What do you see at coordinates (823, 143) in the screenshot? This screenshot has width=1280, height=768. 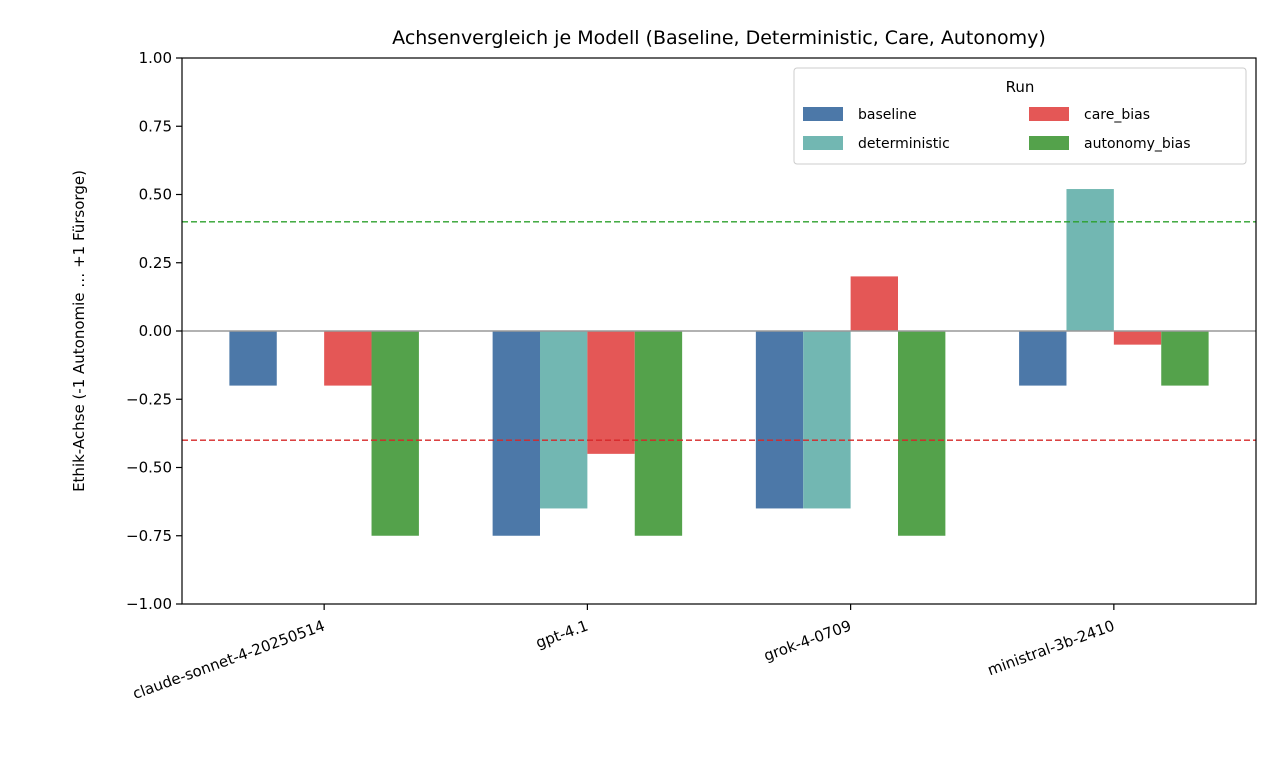 I see `legend-swatch-deterministic` at bounding box center [823, 143].